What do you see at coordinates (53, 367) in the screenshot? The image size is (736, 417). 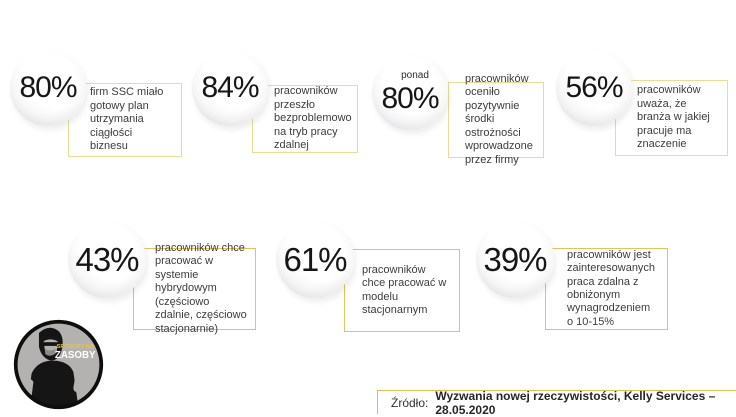 I see `person-silhouette-icon` at bounding box center [53, 367].